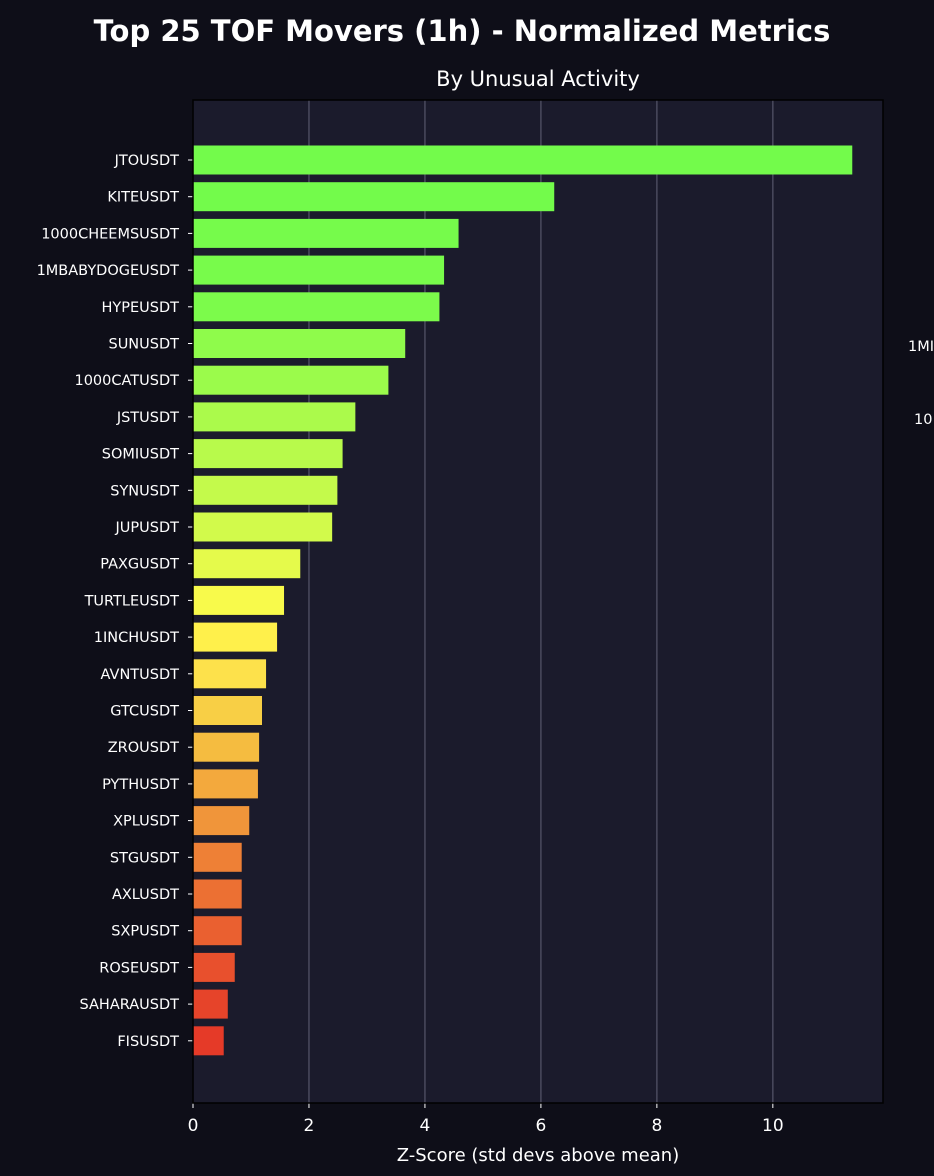 The image size is (934, 1176). What do you see at coordinates (139, 565) in the screenshot?
I see `category-label: PAXGUSDT` at bounding box center [139, 565].